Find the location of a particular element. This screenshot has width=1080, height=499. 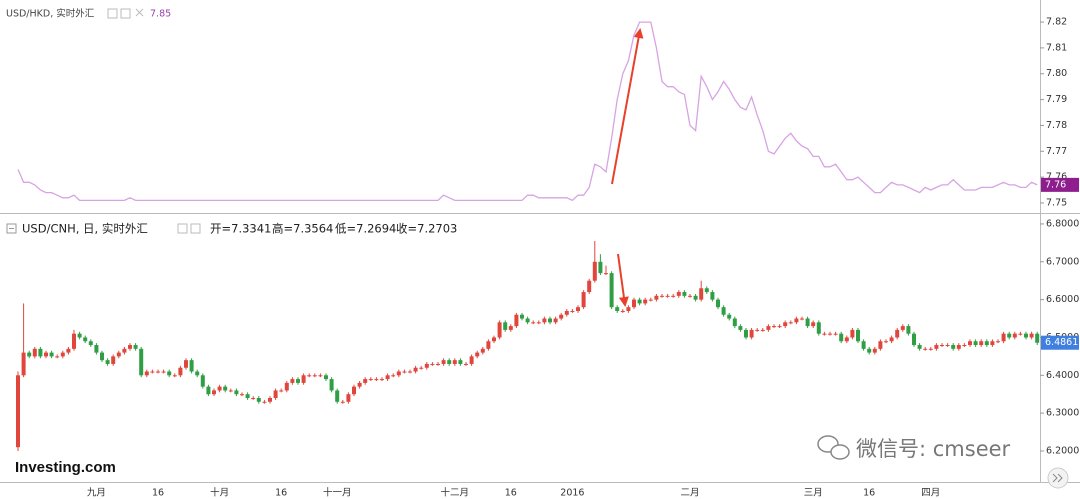

collapse-icon is located at coordinates (11, 228).